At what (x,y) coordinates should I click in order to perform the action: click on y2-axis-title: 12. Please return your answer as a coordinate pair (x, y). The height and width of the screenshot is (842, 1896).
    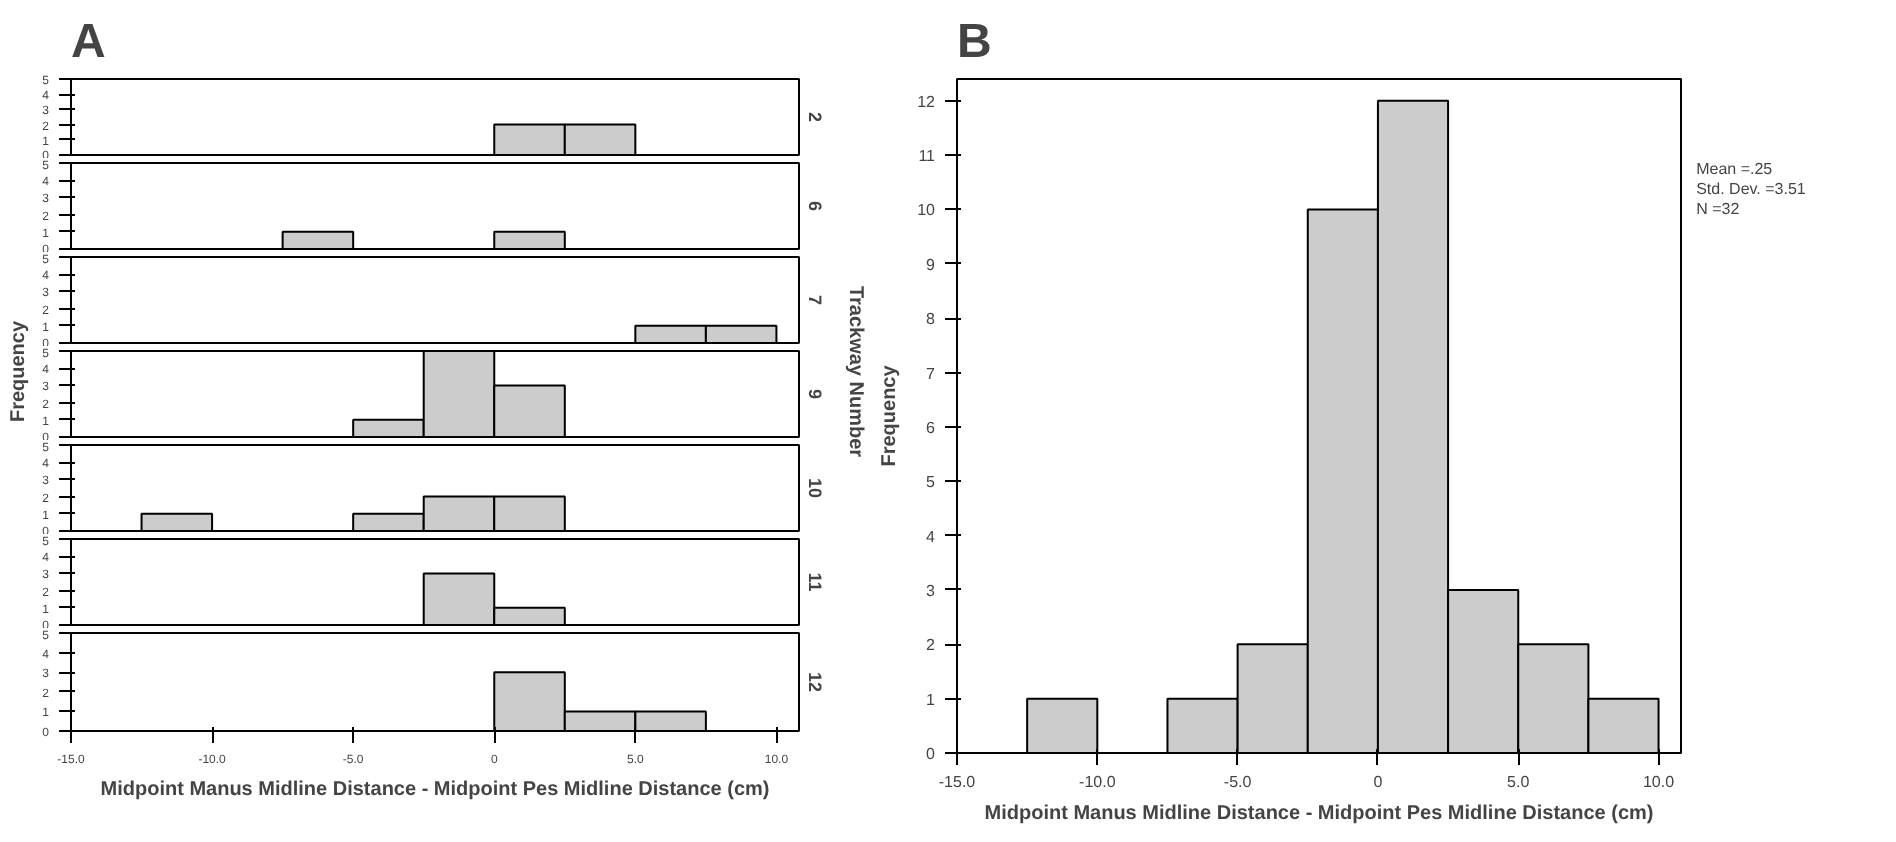
    Looking at the image, I should click on (815, 682).